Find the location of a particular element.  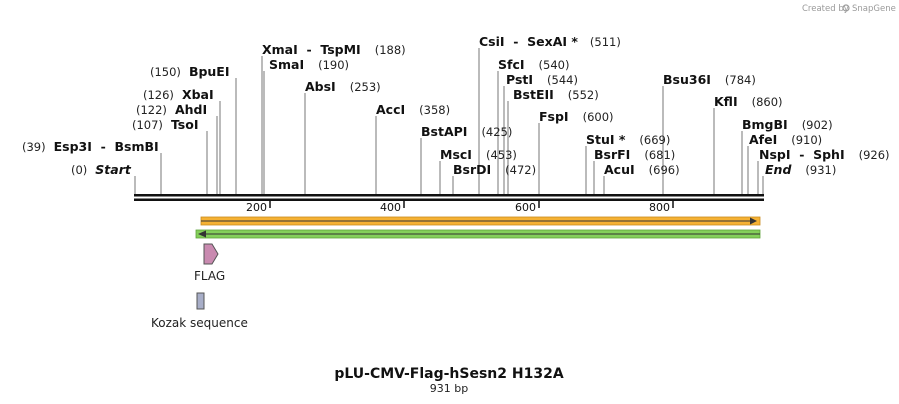

site-start: (0) Start is located at coordinates (101, 169).